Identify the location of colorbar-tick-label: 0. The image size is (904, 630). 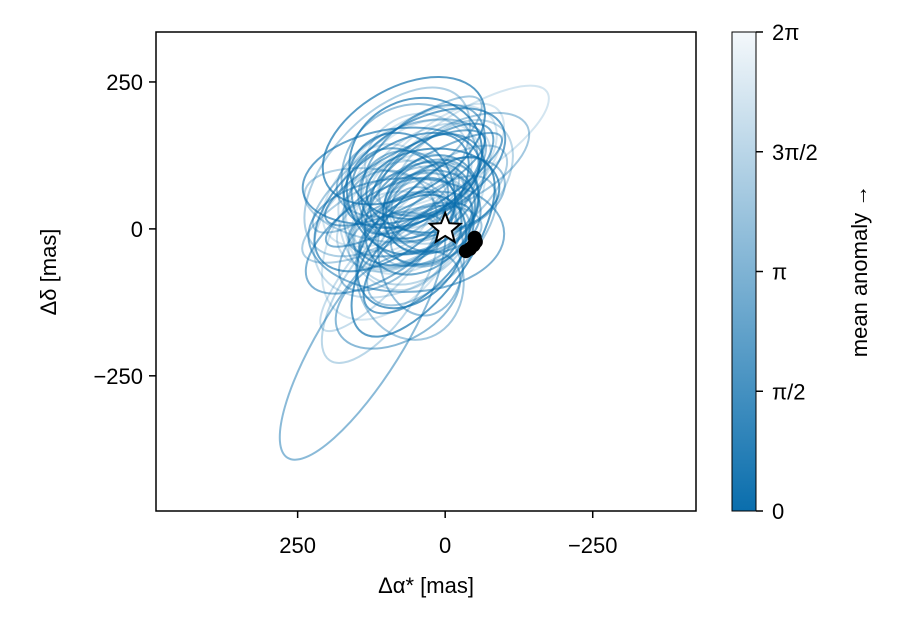
(778, 511).